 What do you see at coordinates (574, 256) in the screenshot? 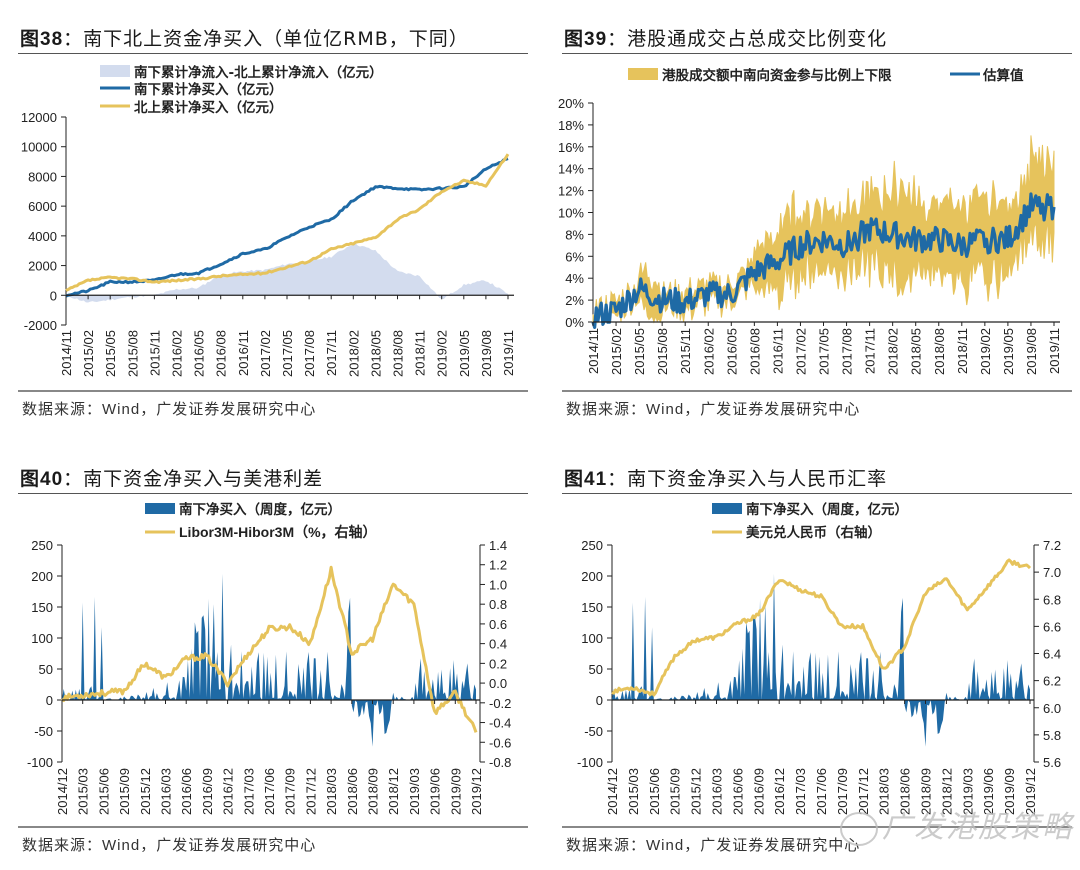
I see `y-tick-label: 6%` at bounding box center [574, 256].